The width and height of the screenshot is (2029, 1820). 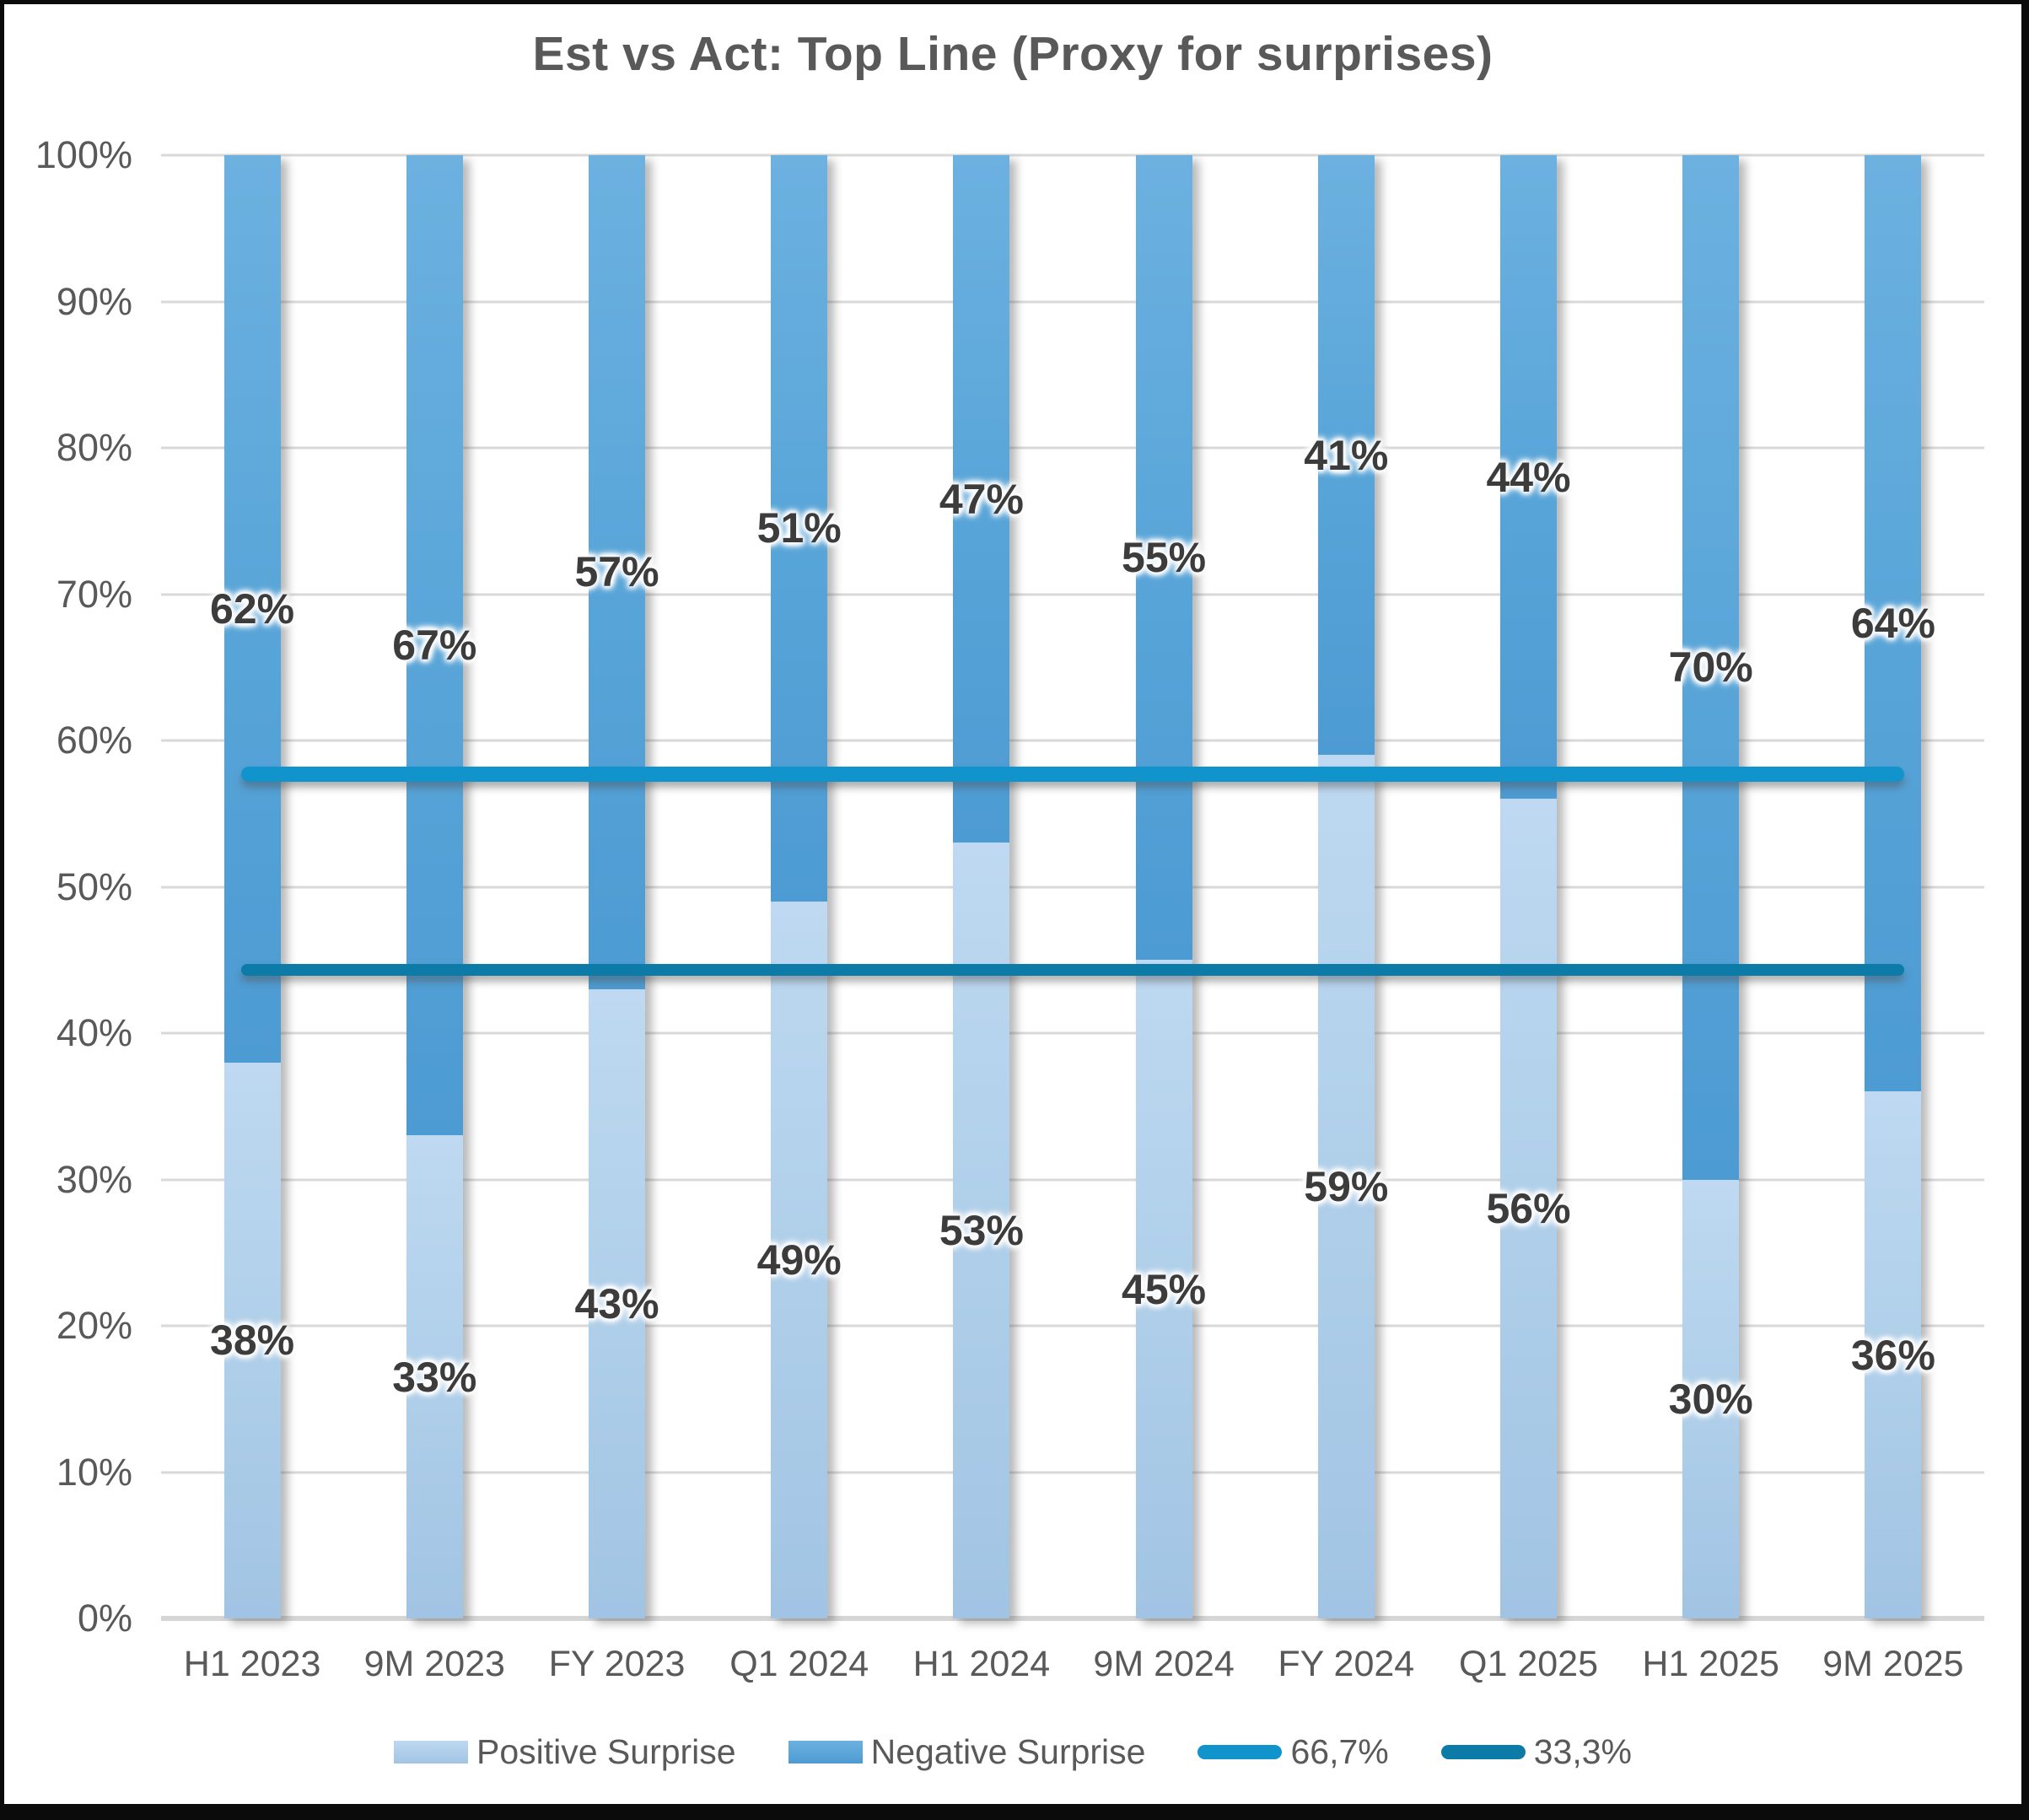 What do you see at coordinates (799, 528) in the screenshot?
I see `data-label-negative-q1-2024: 51%` at bounding box center [799, 528].